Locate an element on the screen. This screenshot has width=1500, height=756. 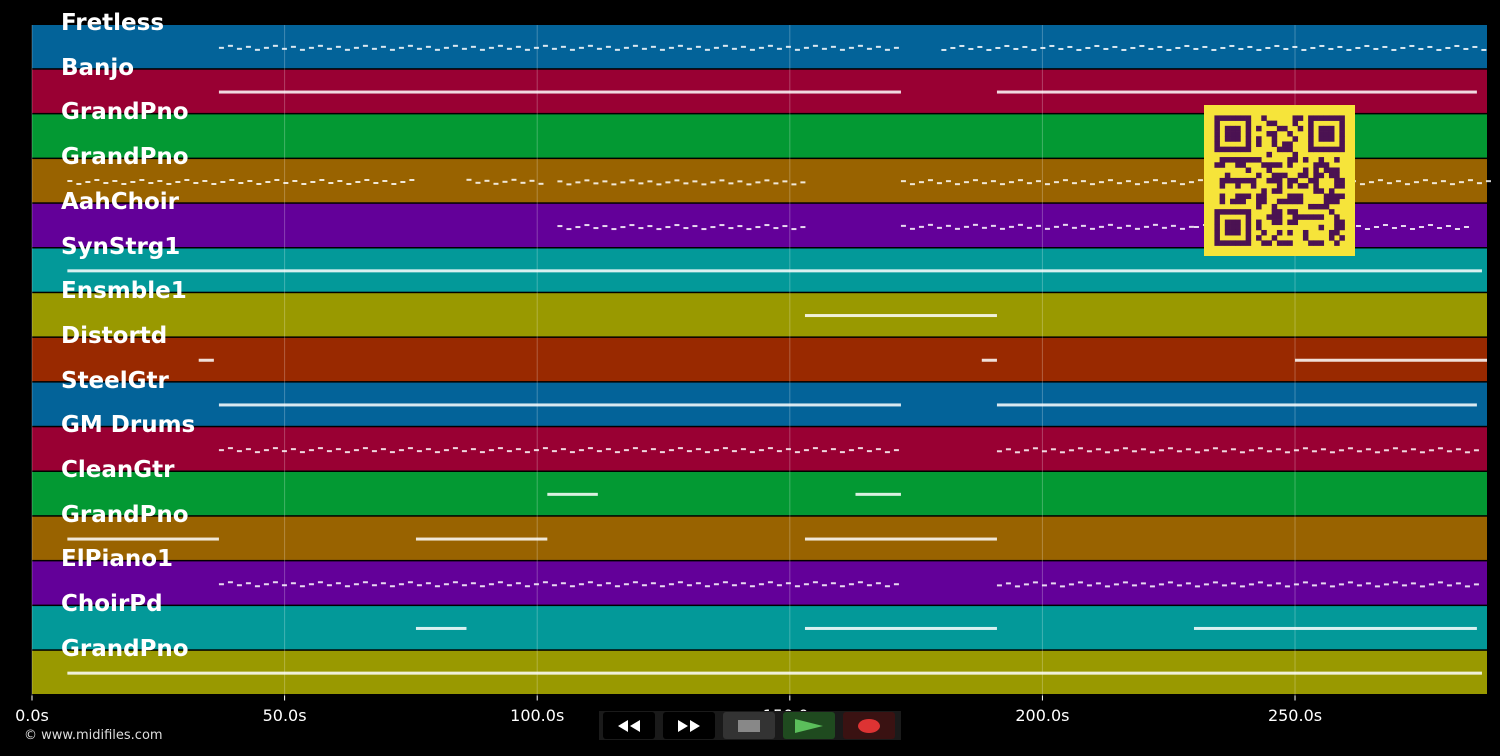
rewind-button is located at coordinates (629, 725).